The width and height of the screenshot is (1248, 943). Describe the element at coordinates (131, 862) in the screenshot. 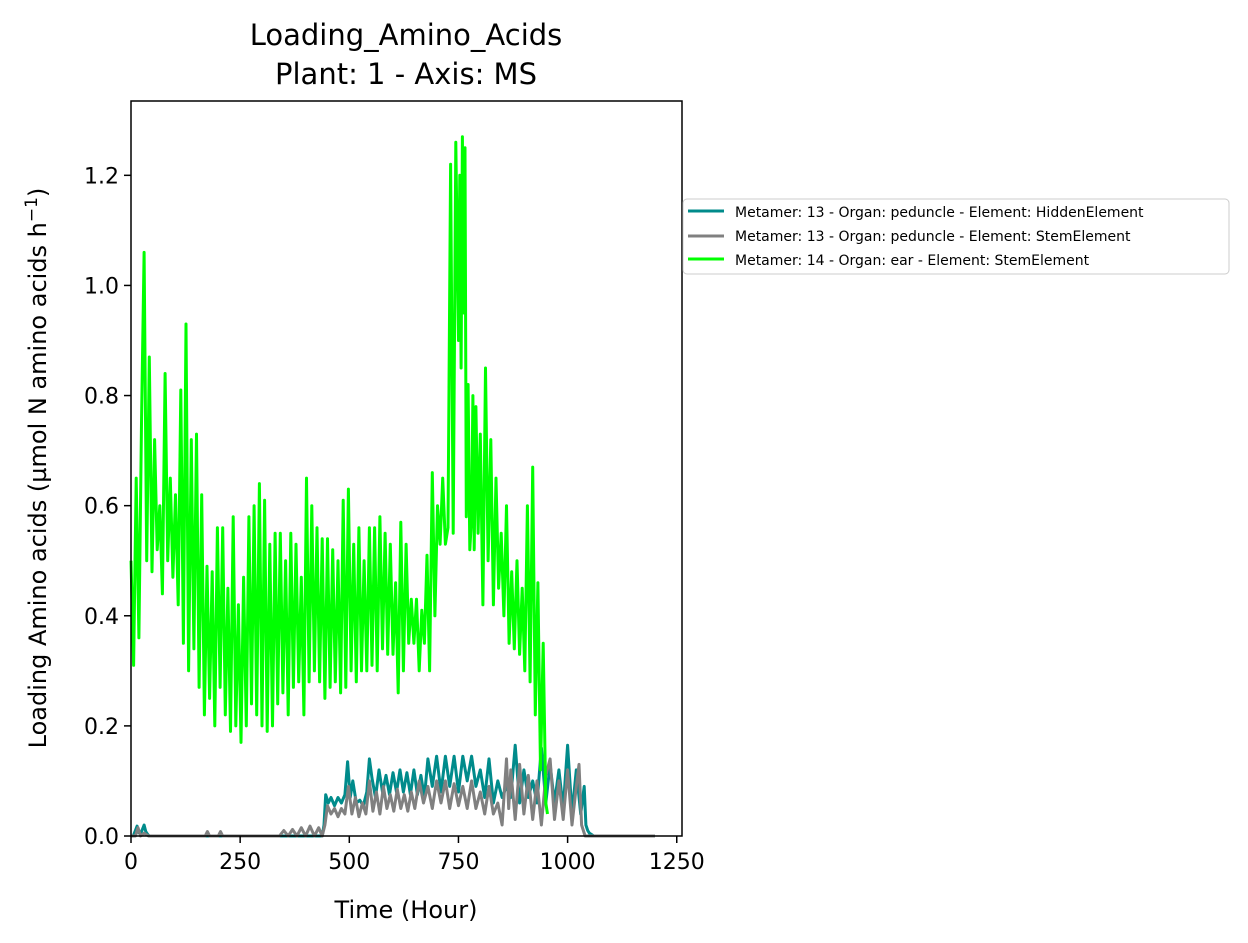

I see `x-tick-label: 0` at that location.